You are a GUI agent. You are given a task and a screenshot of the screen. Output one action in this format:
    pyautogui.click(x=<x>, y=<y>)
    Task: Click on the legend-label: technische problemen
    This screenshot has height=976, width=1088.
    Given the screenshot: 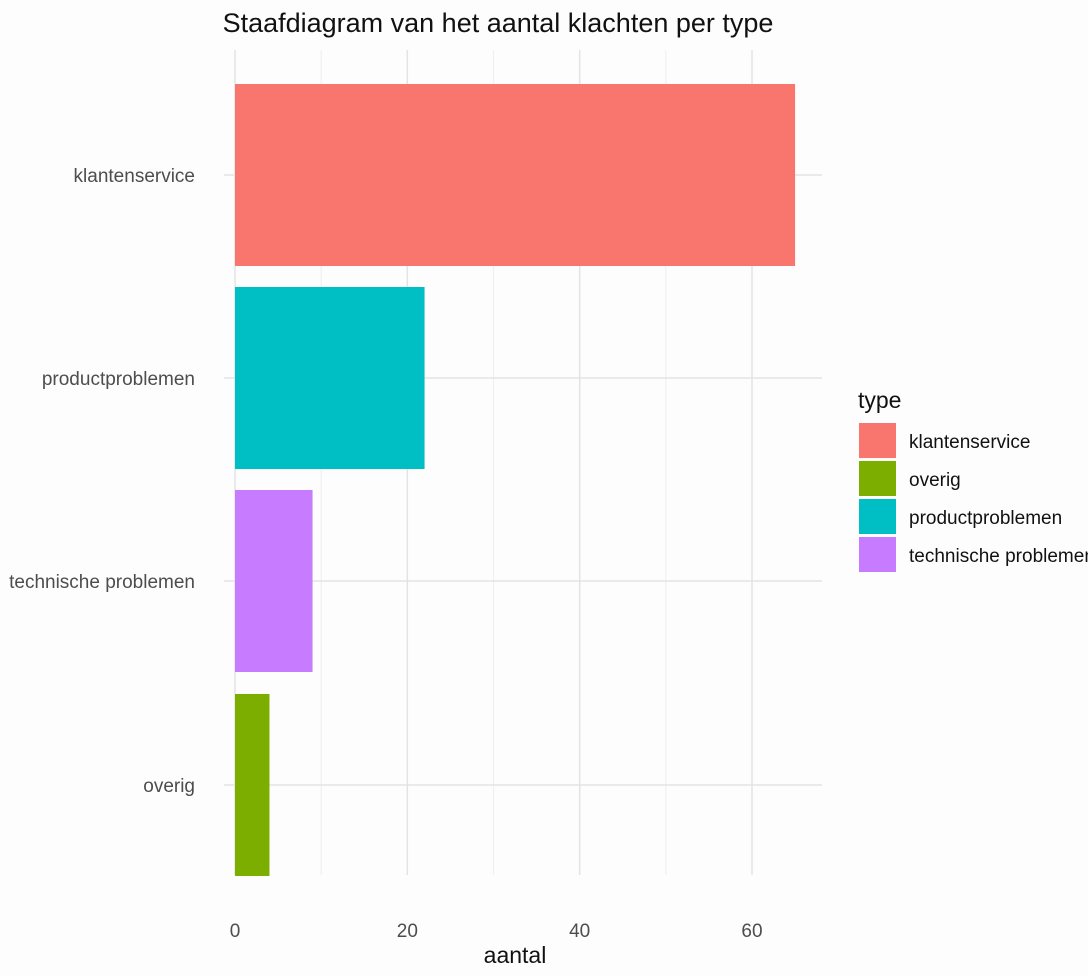 What is the action you would take?
    pyautogui.click(x=998, y=556)
    